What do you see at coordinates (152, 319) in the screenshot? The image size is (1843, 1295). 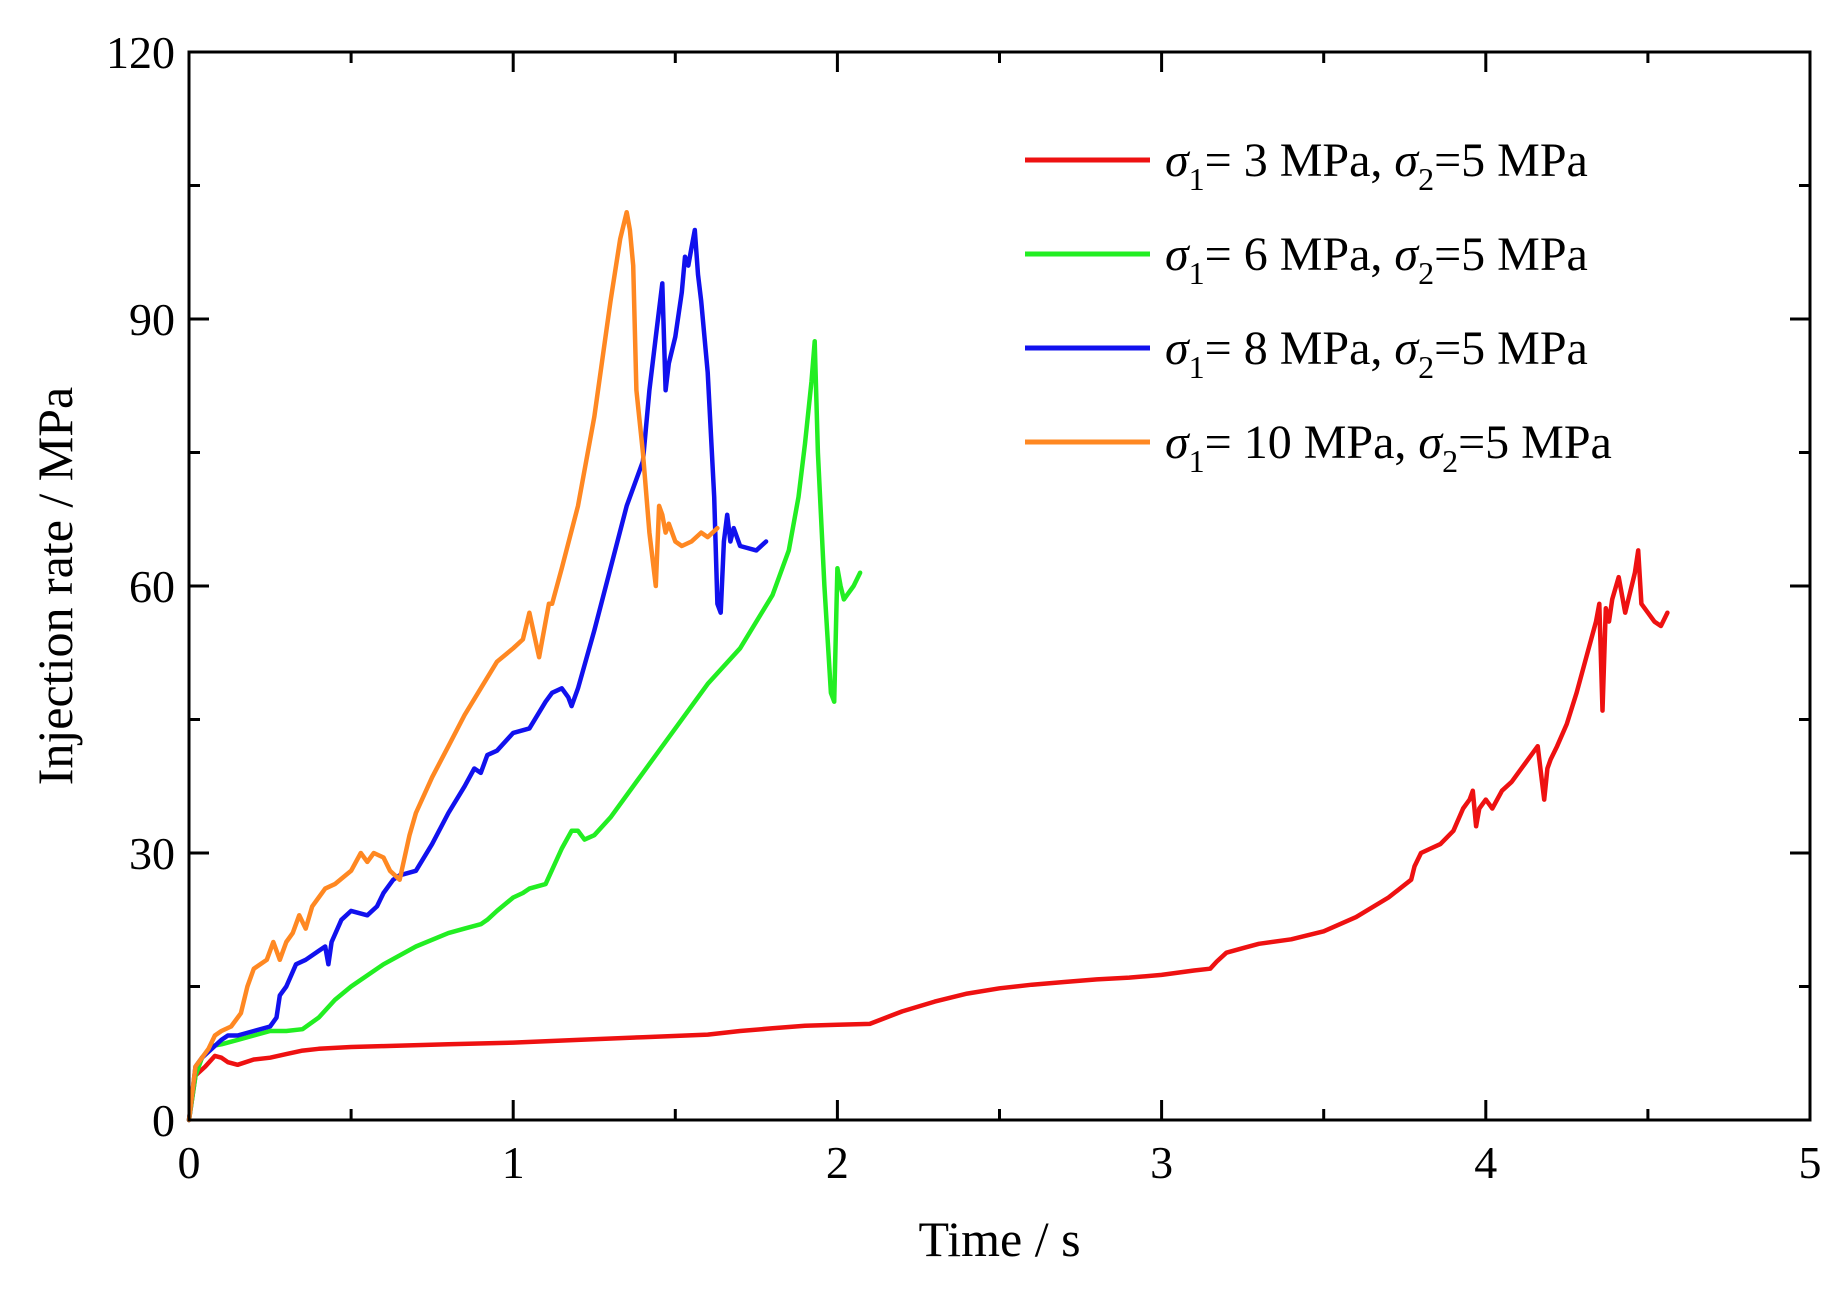 I see `y-tick-label: 90` at bounding box center [152, 319].